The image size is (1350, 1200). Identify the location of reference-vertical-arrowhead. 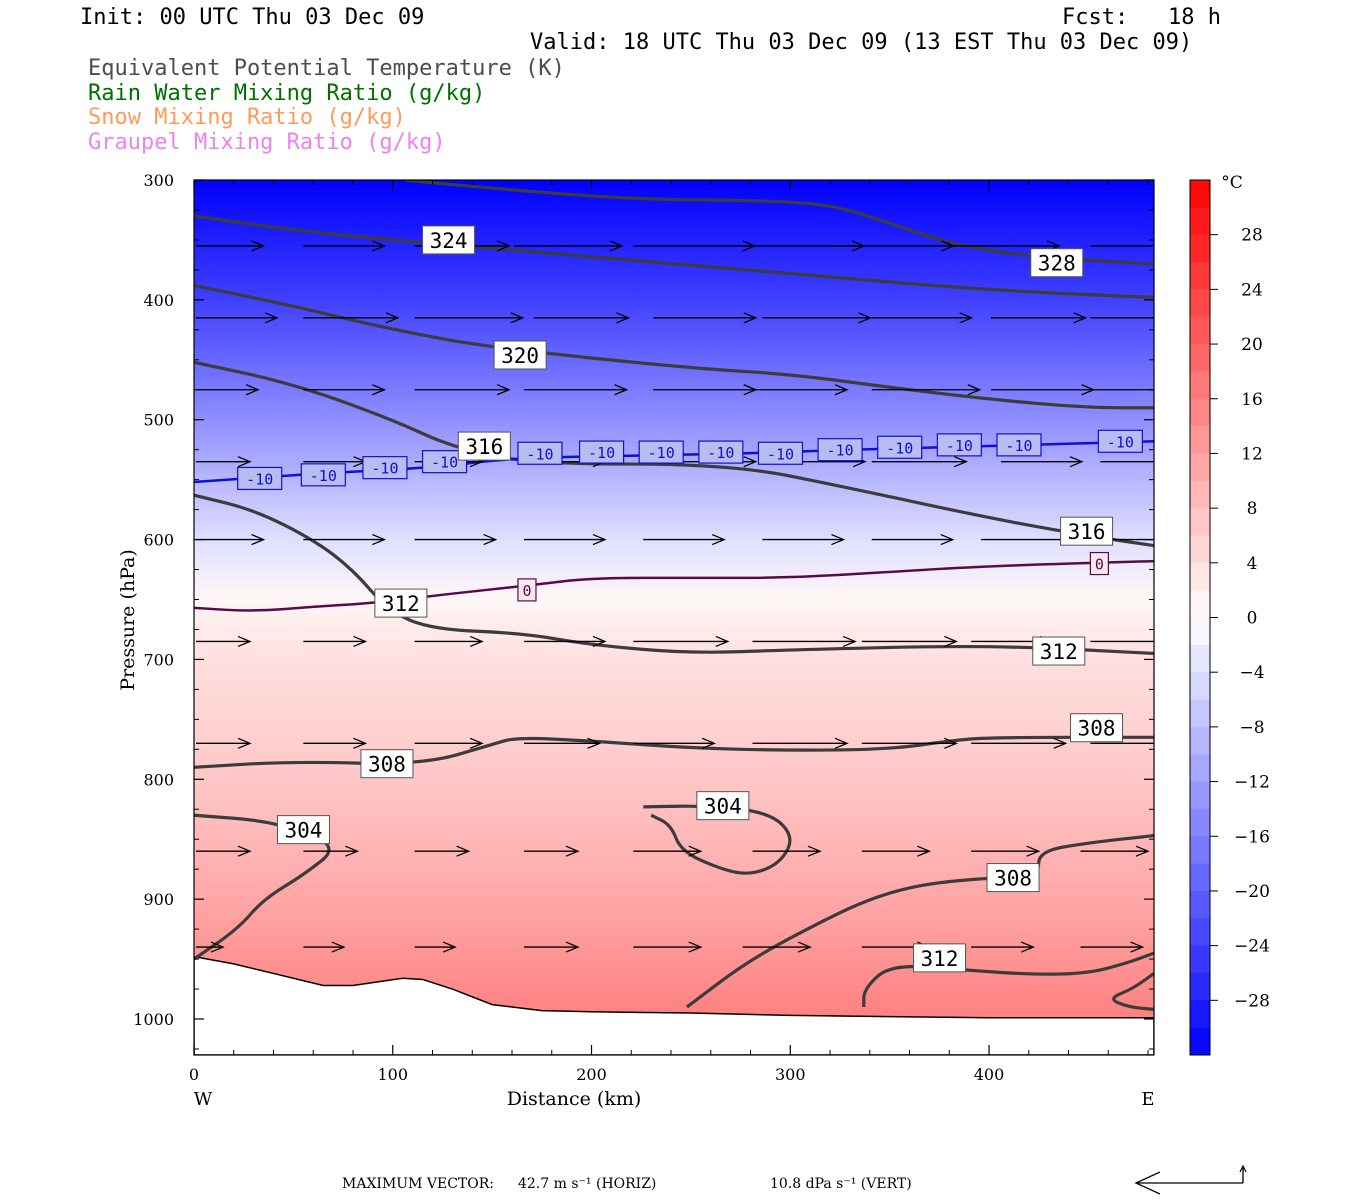
(1243, 1168).